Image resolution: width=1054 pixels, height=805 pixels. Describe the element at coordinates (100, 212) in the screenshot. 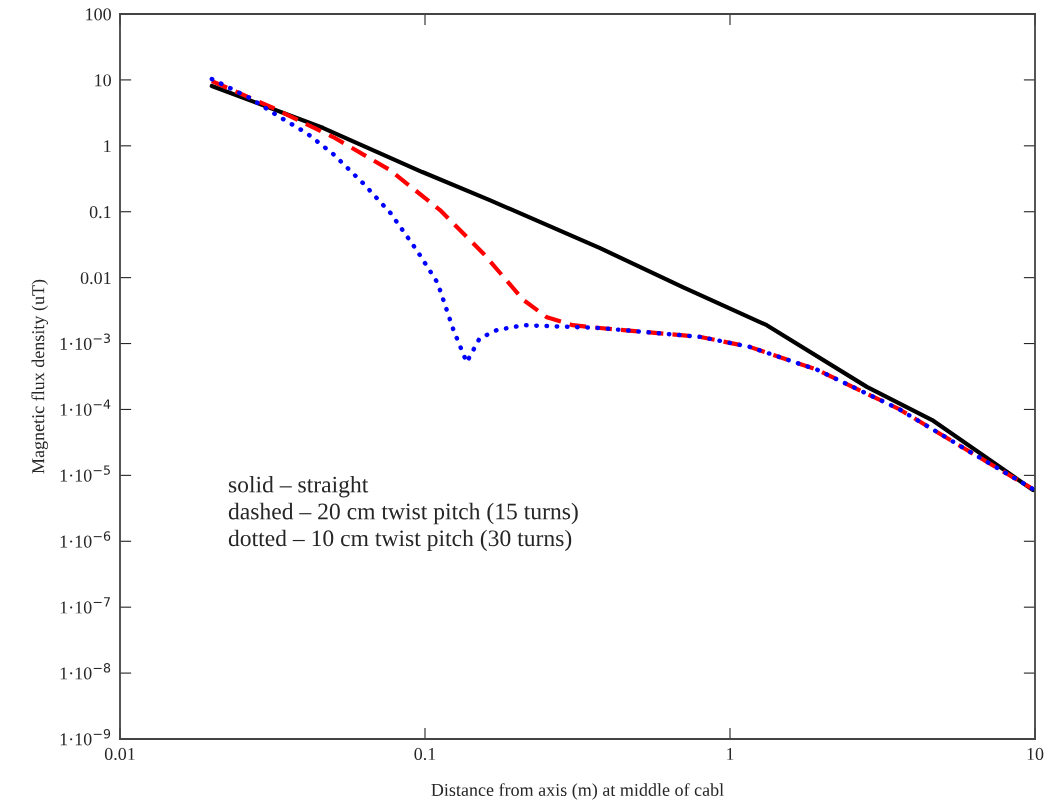

I see `y-tick-label: 0.1` at that location.